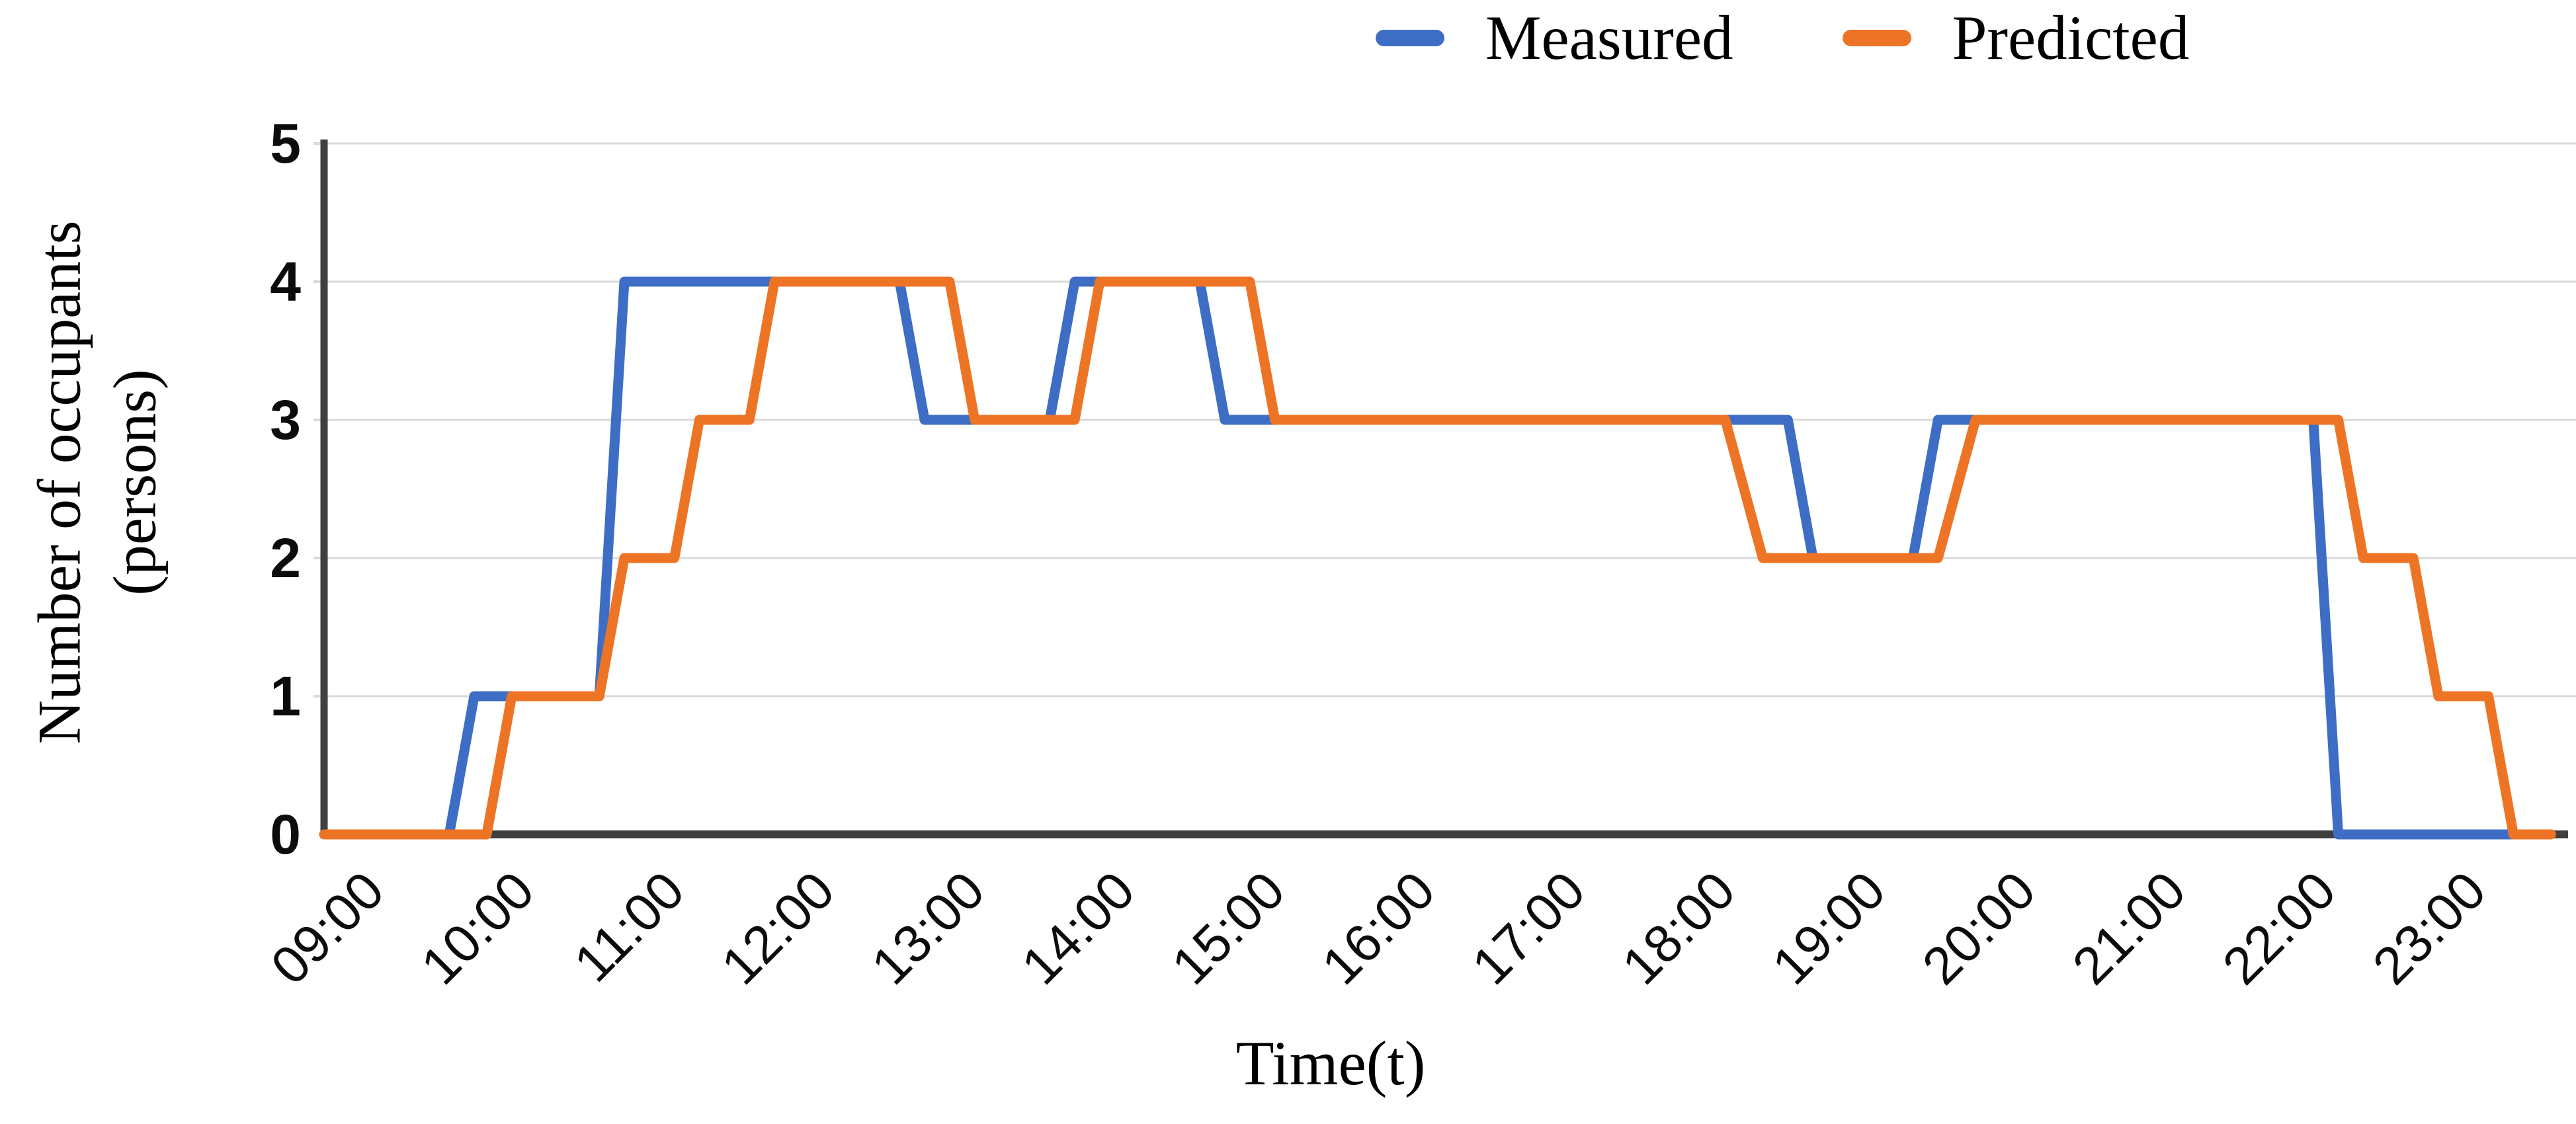  I want to click on legend-item-predicted: Predicted, so click(2016, 38).